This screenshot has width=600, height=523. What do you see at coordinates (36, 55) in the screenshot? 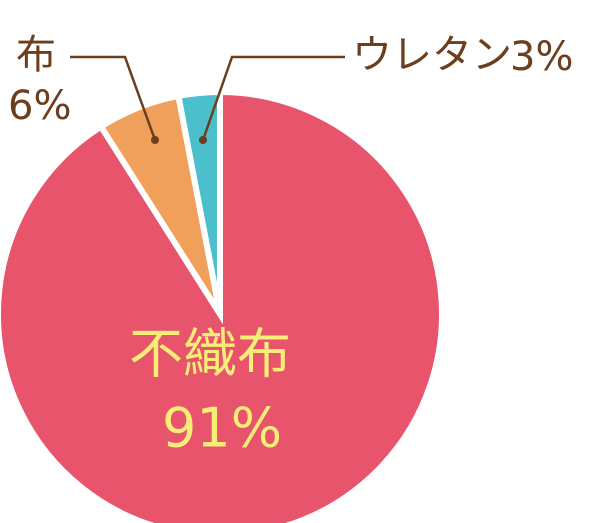
I see `category-label: 布` at bounding box center [36, 55].